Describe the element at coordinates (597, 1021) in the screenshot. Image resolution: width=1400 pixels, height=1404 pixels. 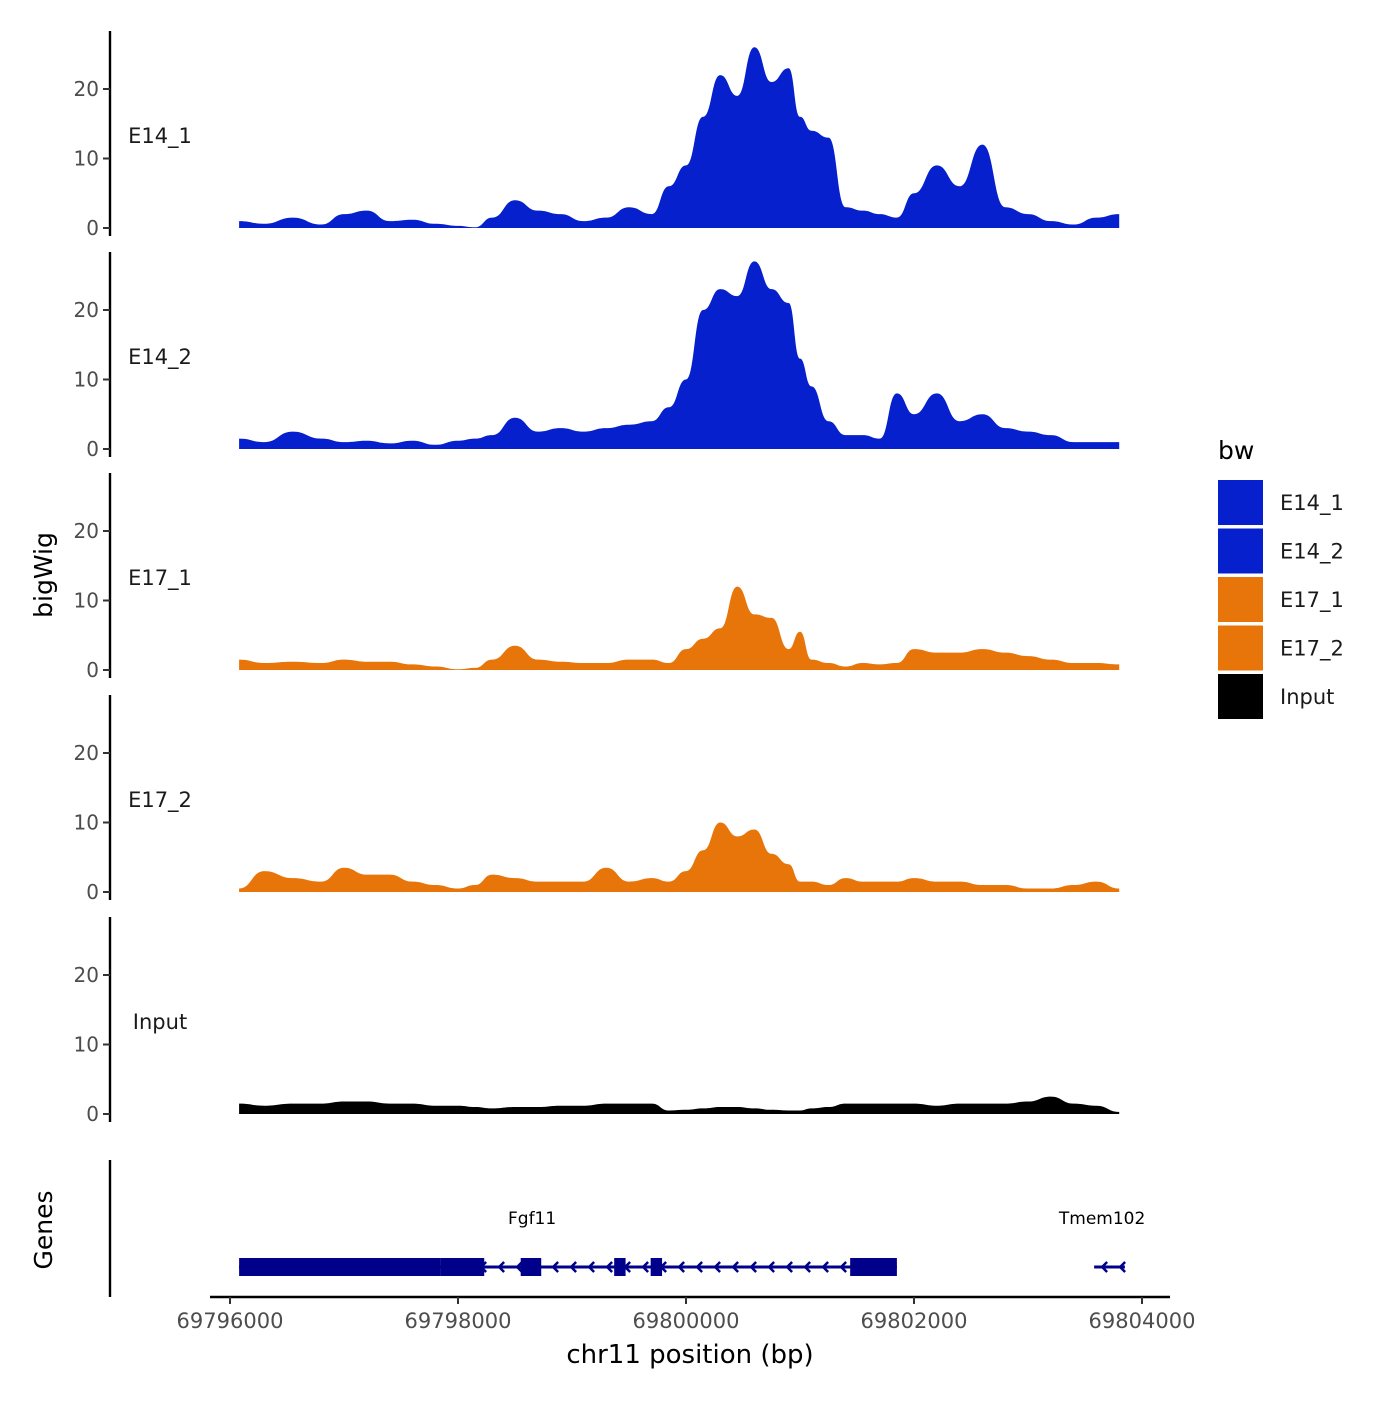
I see `track-input: 0 10 20 Input` at that location.